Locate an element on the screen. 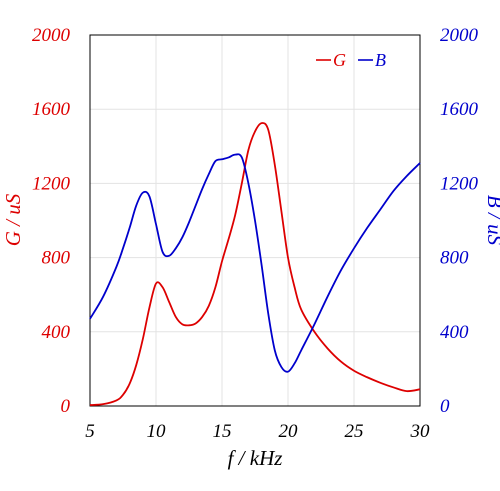 This screenshot has height=491, width=500. x-tick-label-3: 20 is located at coordinates (289, 431).